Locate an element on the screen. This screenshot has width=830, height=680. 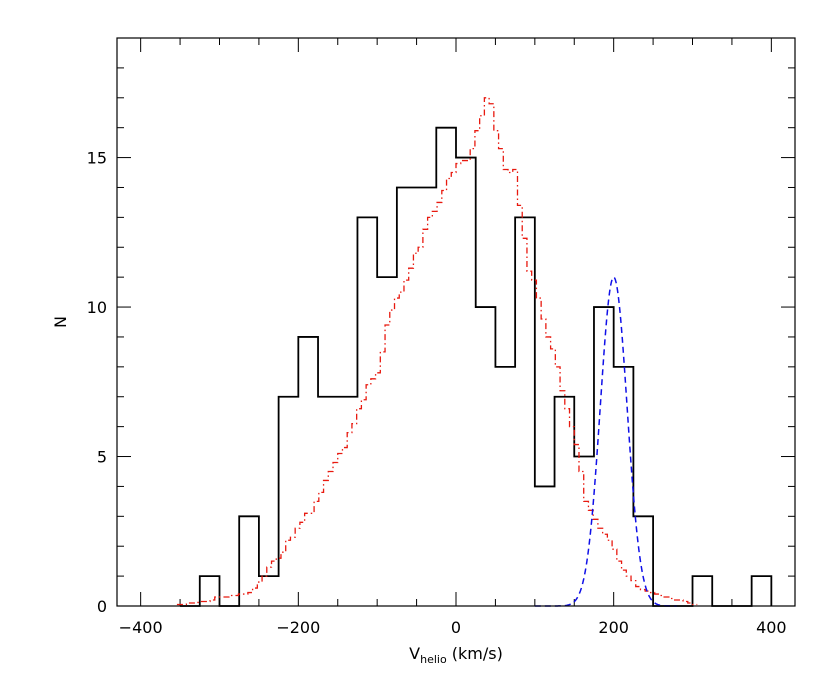
x-tick-labels: −400 −200 0 200 400 is located at coordinates (453, 627).